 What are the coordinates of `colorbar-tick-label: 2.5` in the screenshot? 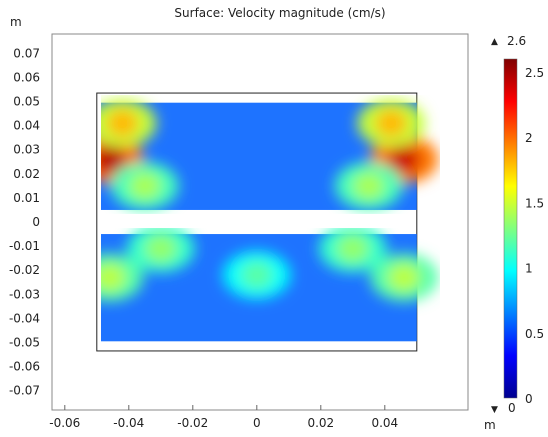 It's located at (534, 73).